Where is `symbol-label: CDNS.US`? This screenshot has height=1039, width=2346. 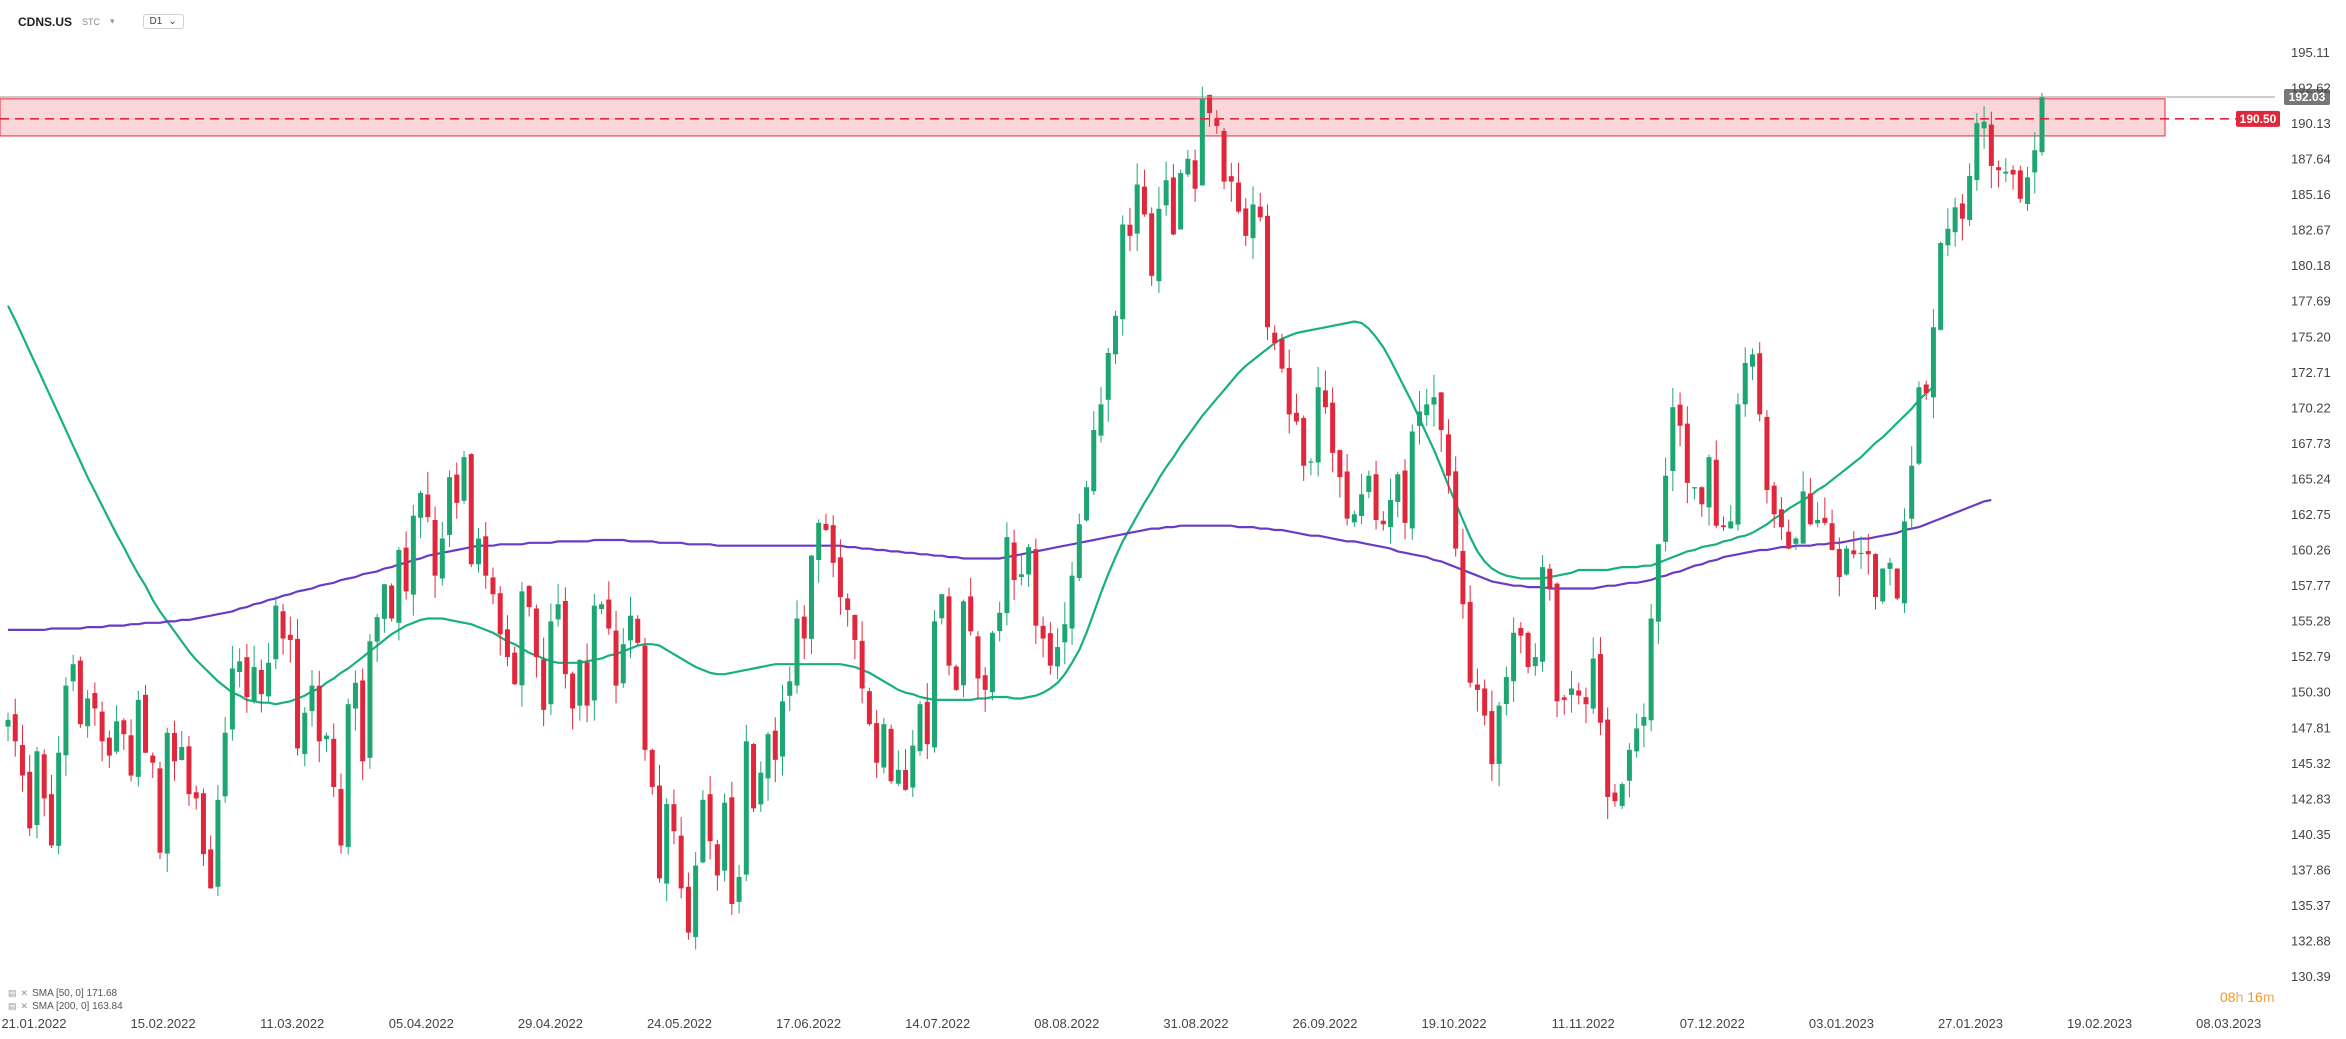
symbol-label: CDNS.US is located at coordinates (45, 21).